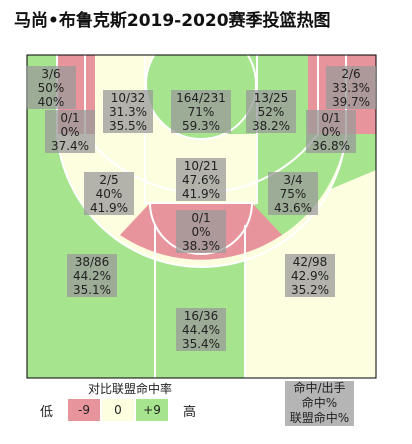  What do you see at coordinates (351, 102) in the screenshot?
I see `zone-league-pct: 39.7%` at bounding box center [351, 102].